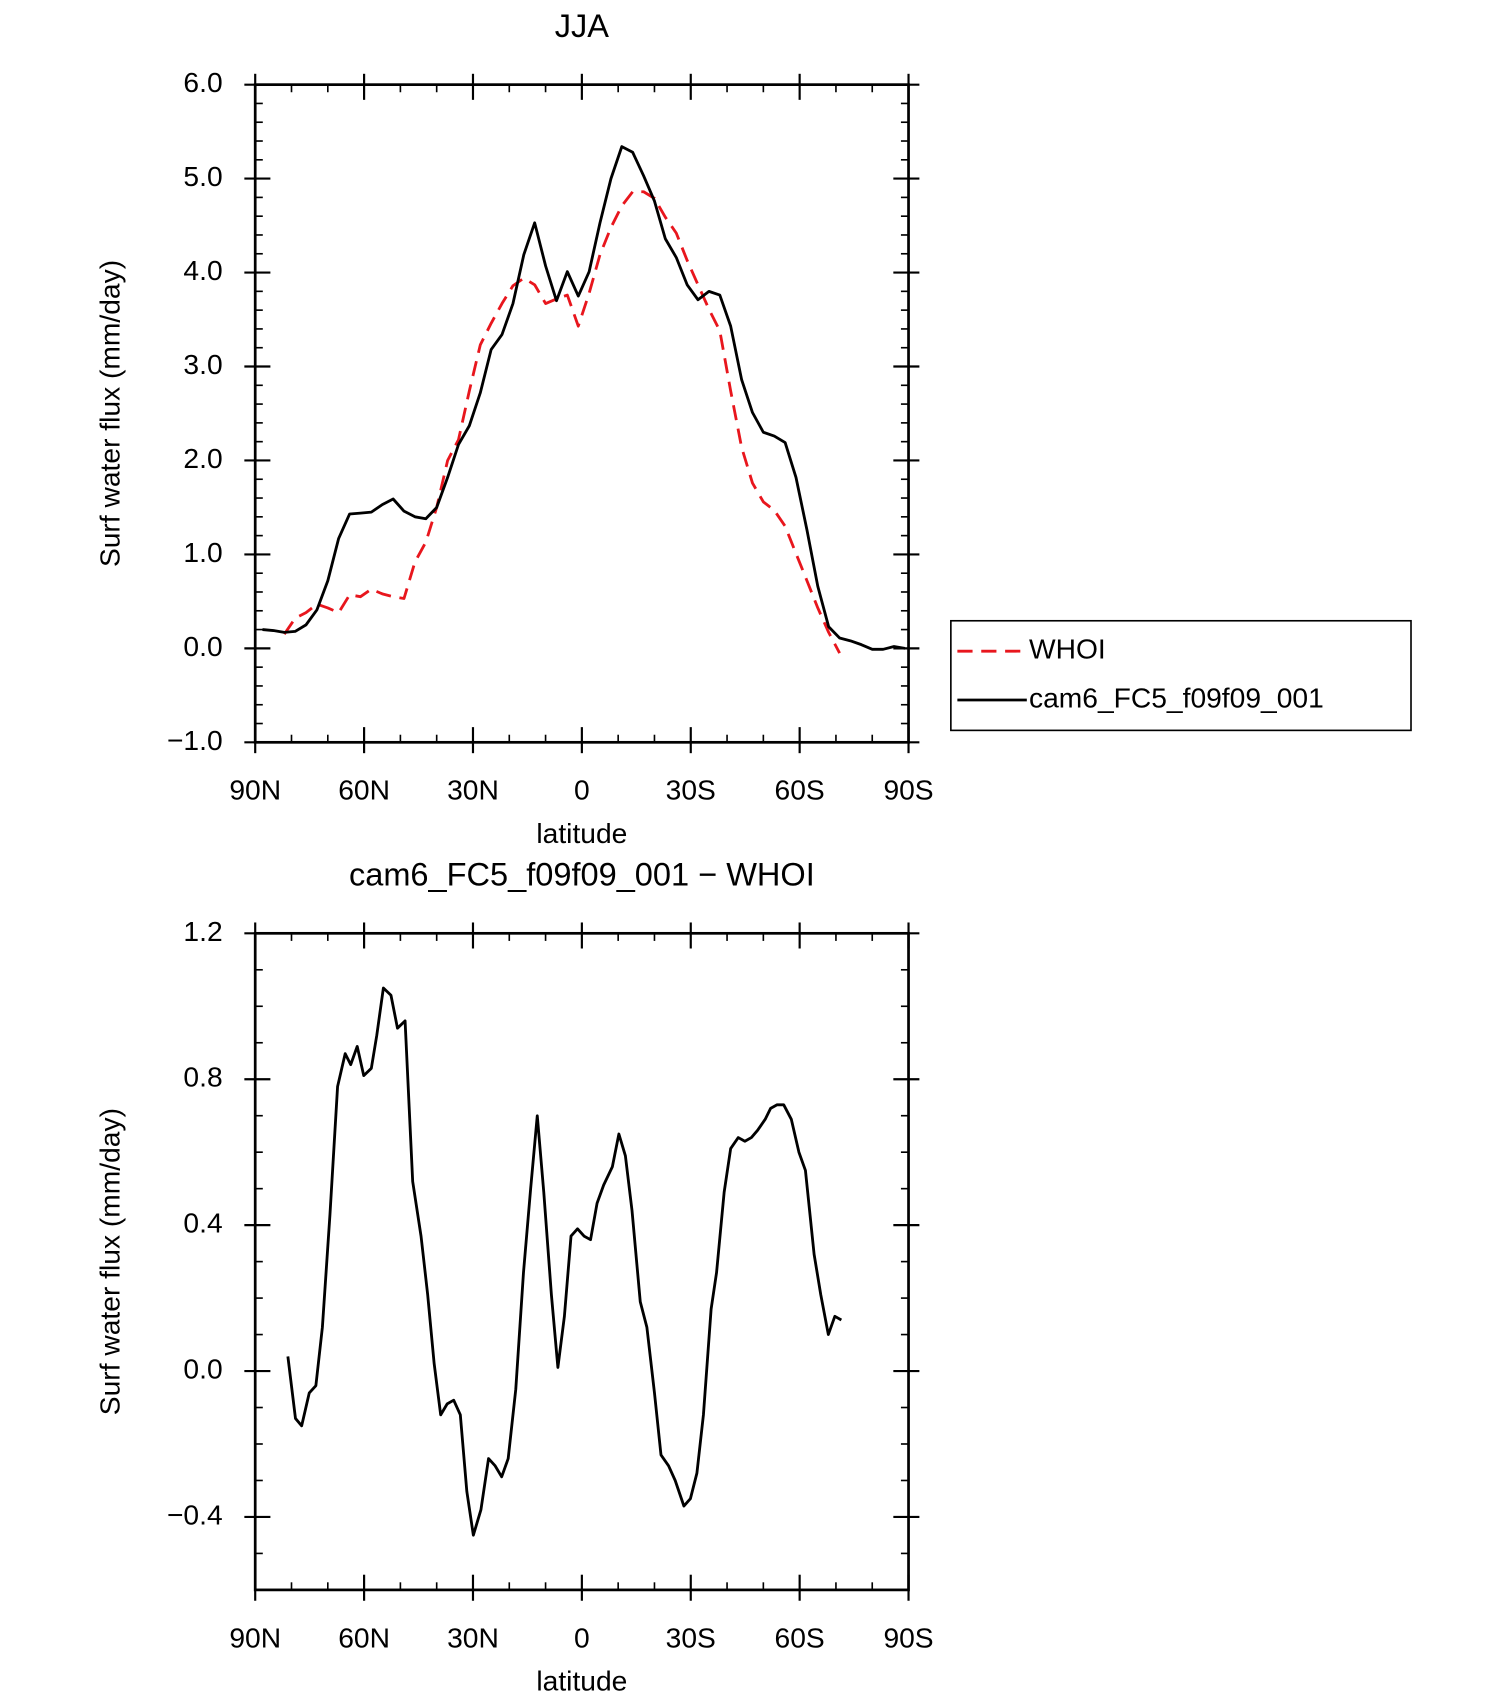  What do you see at coordinates (195, 740) in the screenshot?
I see `y-tick-label: −1.0` at bounding box center [195, 740].